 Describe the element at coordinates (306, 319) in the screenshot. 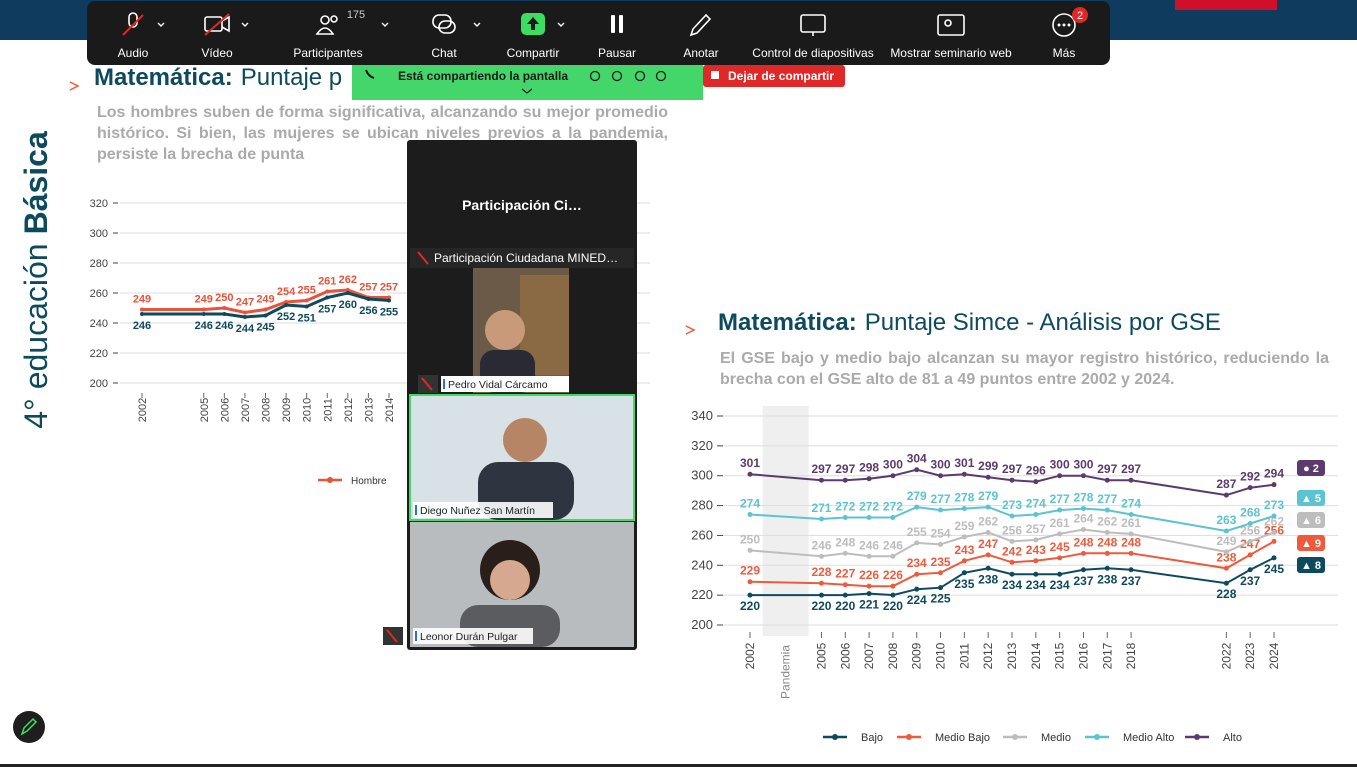

I see `data-label: 251` at that location.